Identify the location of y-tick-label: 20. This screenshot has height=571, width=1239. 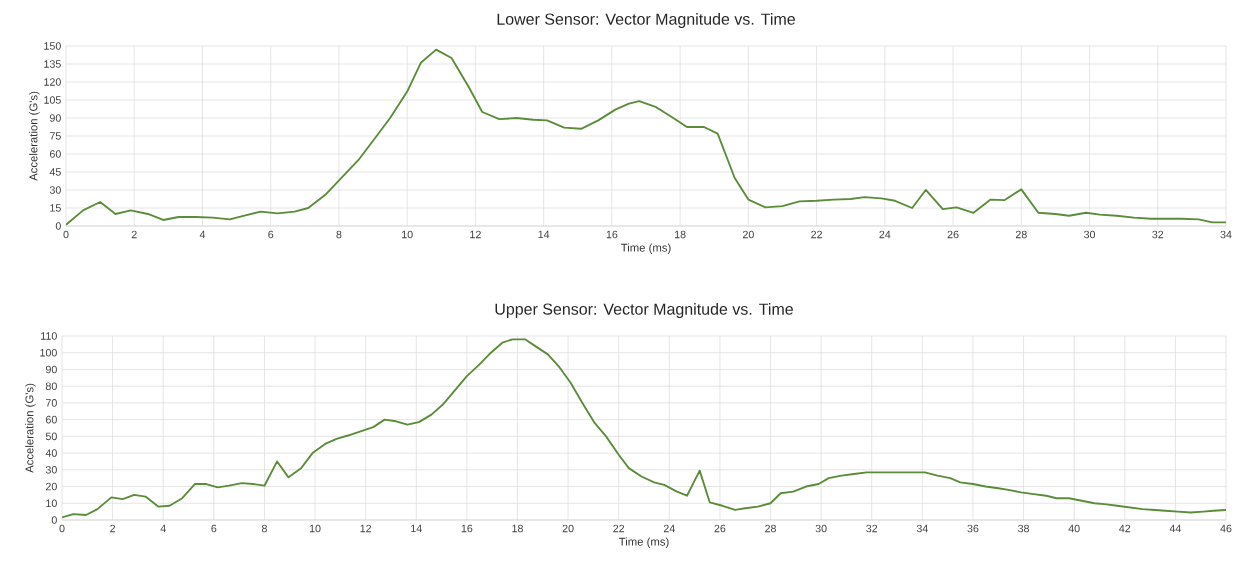
(51, 486).